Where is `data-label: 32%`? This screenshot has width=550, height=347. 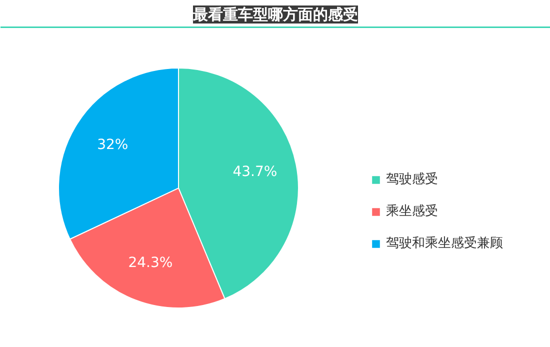
data-label: 32% is located at coordinates (112, 145).